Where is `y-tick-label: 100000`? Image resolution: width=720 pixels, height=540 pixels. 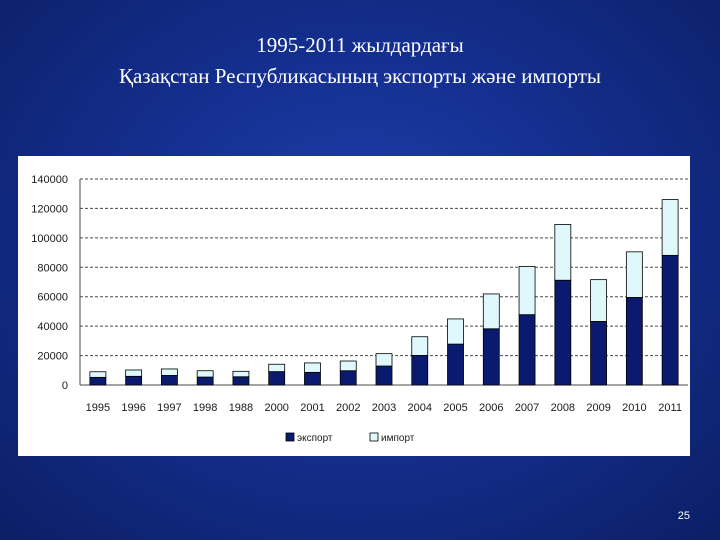 y-tick-label: 100000 is located at coordinates (49, 239).